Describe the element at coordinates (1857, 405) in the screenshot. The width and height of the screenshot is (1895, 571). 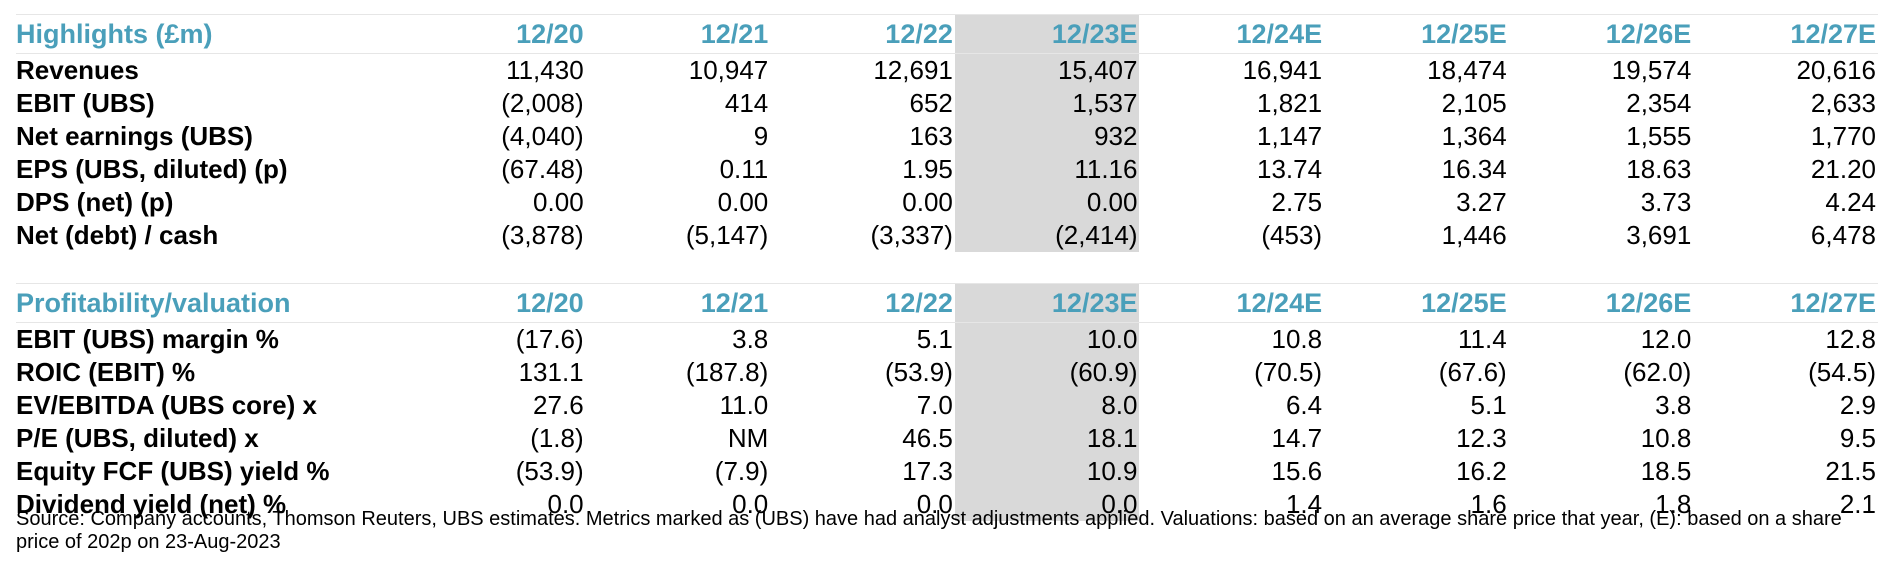
I see `table-cell: 2.9` at that location.